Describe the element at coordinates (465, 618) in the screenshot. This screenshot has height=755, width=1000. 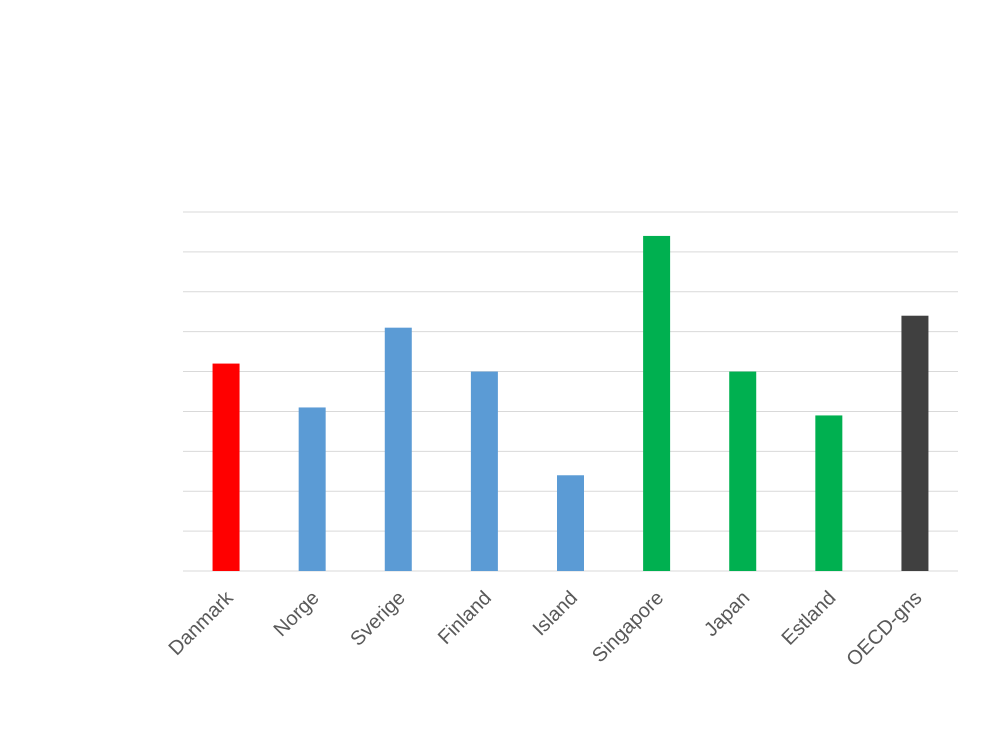
I see `x-tick-label: Finland` at that location.